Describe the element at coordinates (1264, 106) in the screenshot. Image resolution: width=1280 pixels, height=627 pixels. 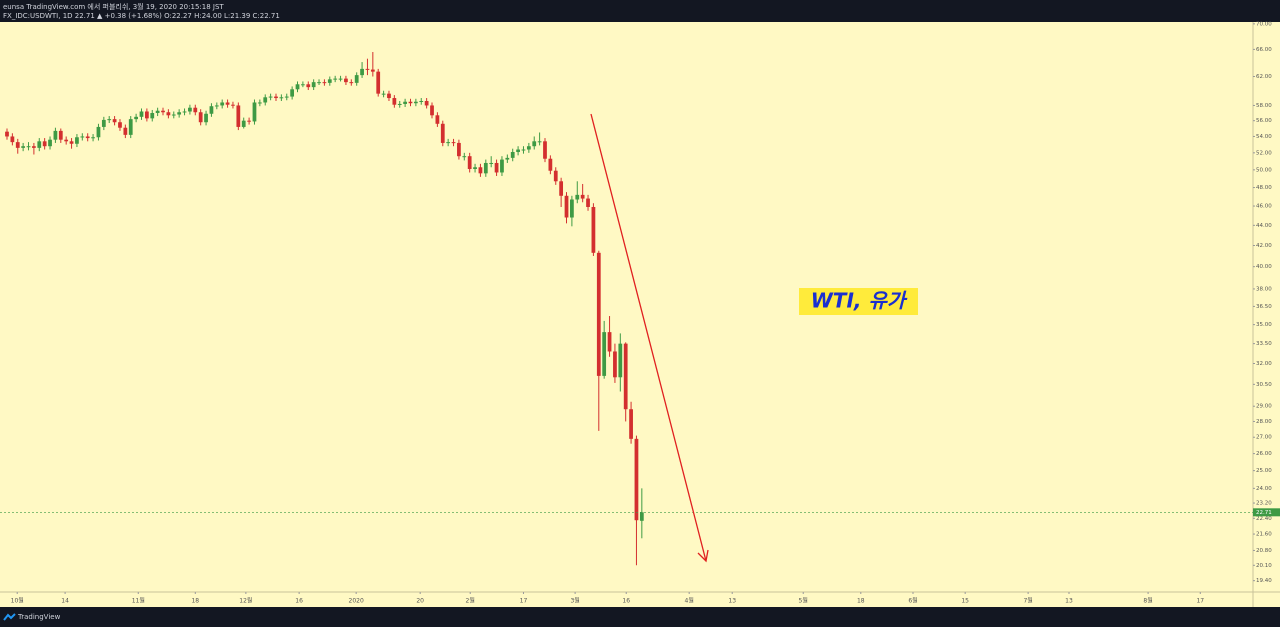
I see `y-tick-label: 58.00` at that location.